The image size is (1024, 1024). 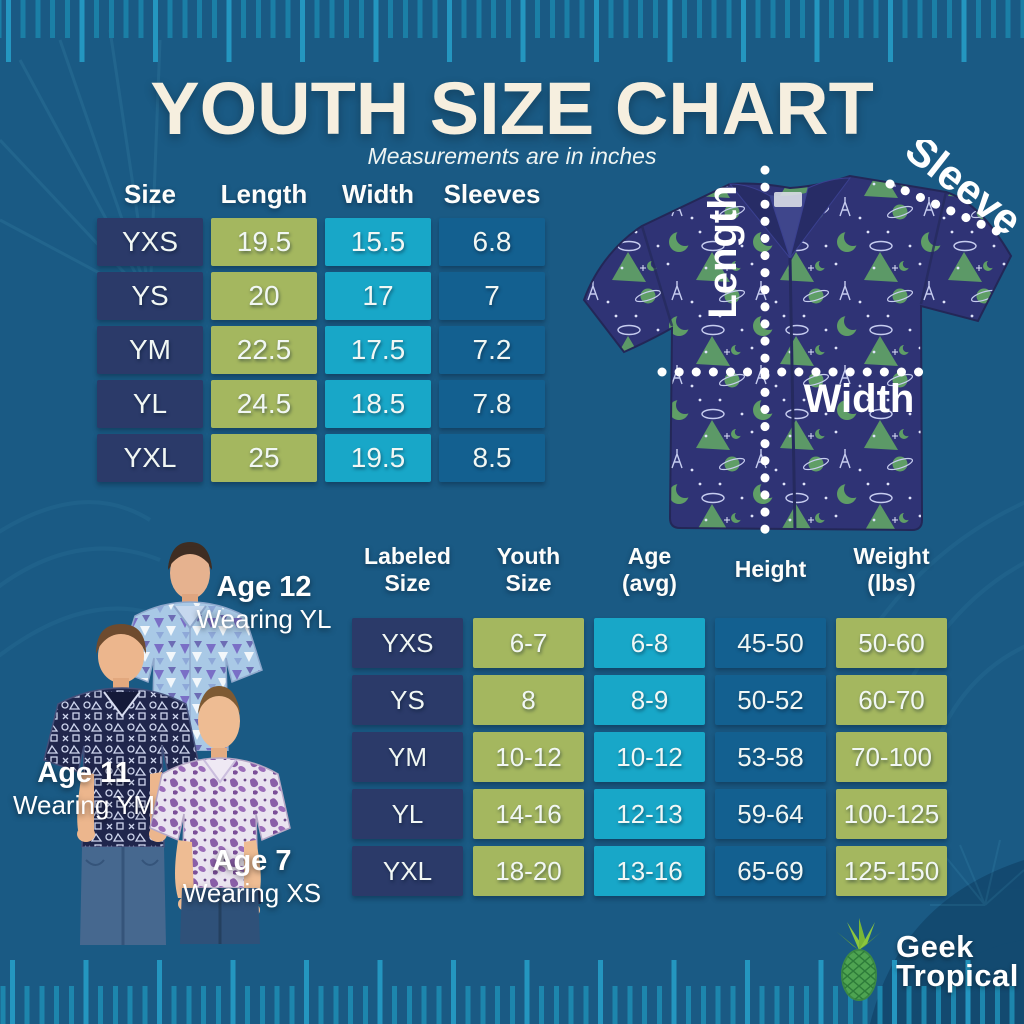 I want to click on age-cell: 13-16, so click(x=649, y=871).